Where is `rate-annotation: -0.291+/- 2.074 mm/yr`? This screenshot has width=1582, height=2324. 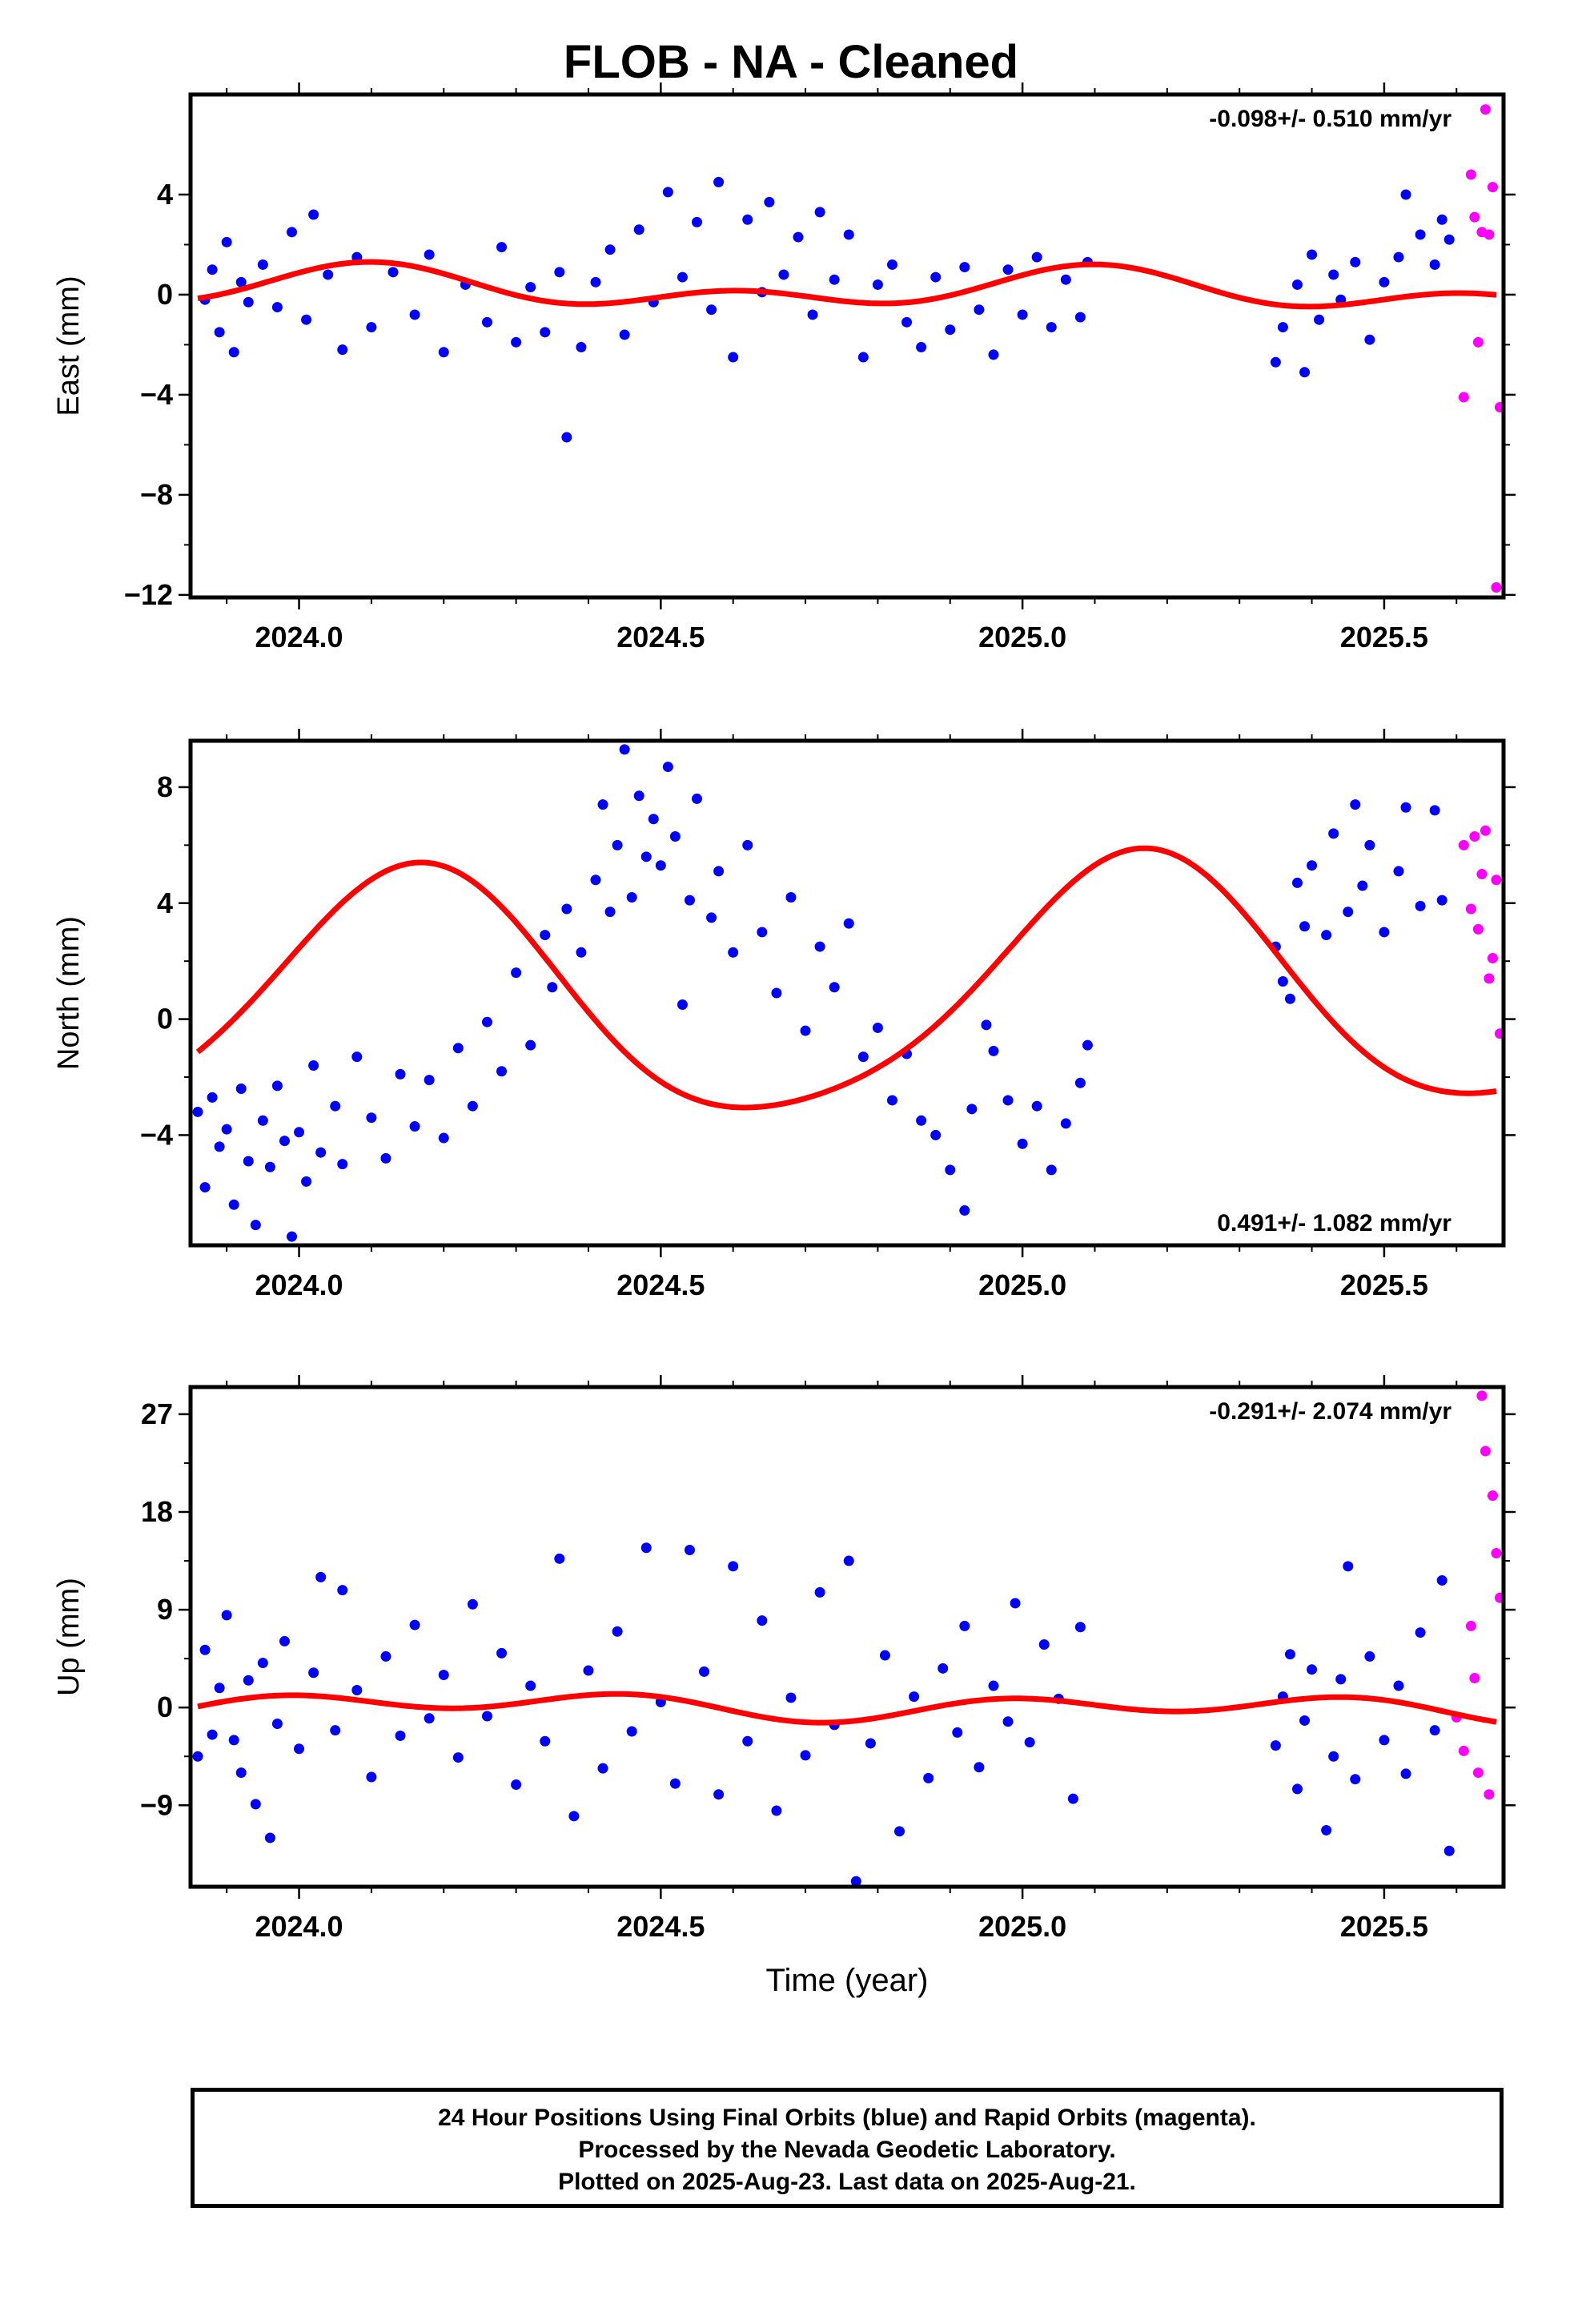 rate-annotation: -0.291+/- 2.074 mm/yr is located at coordinates (1330, 1411).